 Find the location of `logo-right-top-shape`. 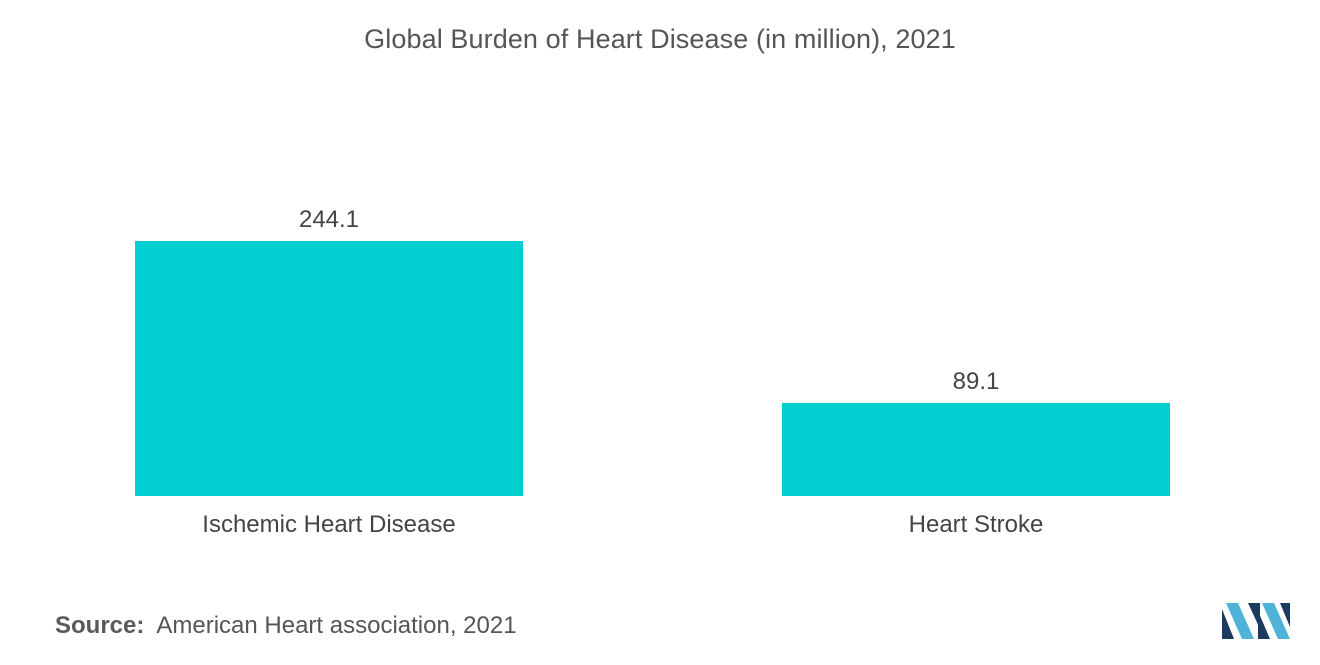

logo-right-top-shape is located at coordinates (1285, 615).